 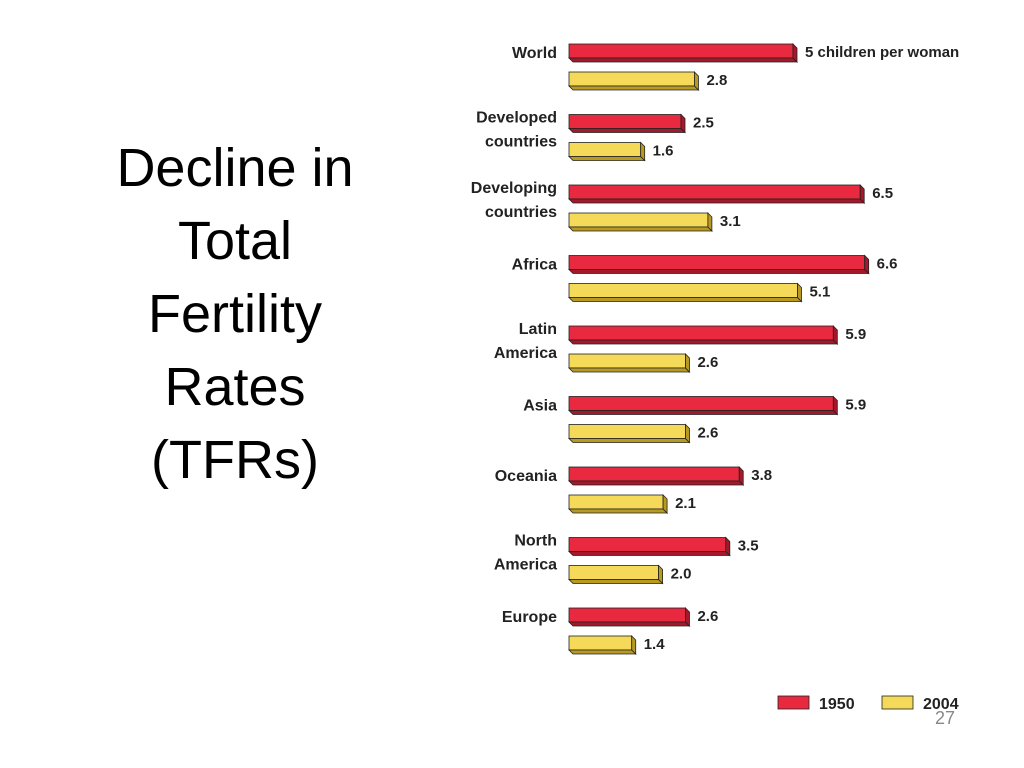 I want to click on value-label: 6.5, so click(x=882, y=193).